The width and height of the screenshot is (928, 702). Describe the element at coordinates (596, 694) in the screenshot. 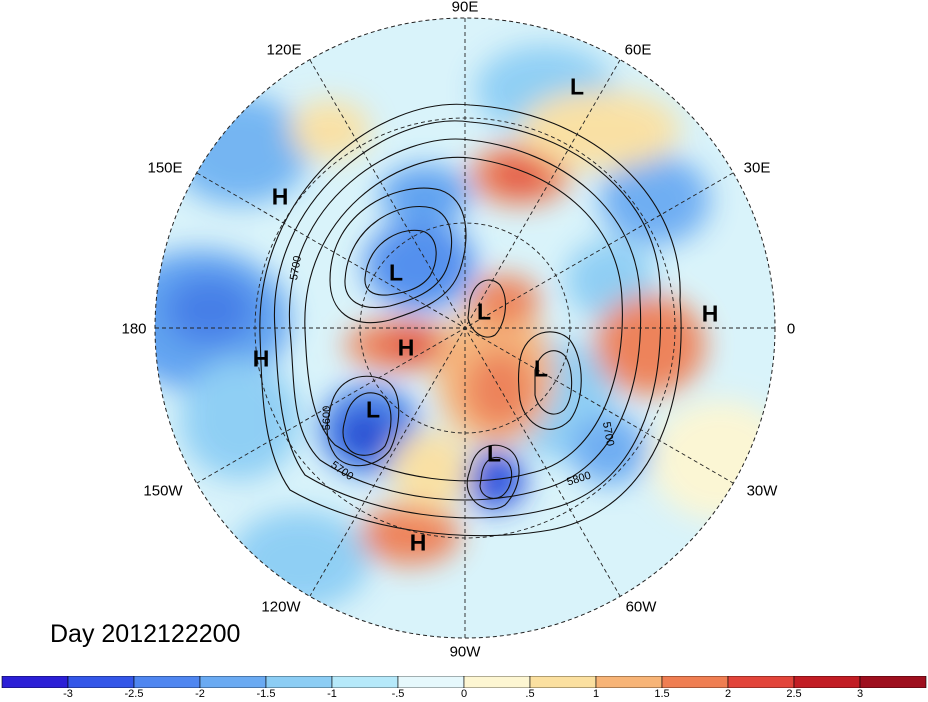

I see `colorbar-tick-label: 1` at that location.